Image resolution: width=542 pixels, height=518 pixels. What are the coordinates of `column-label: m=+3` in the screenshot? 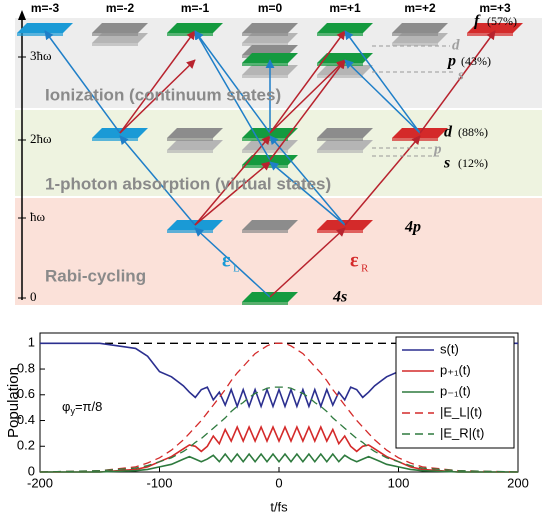 It's located at (495, 8).